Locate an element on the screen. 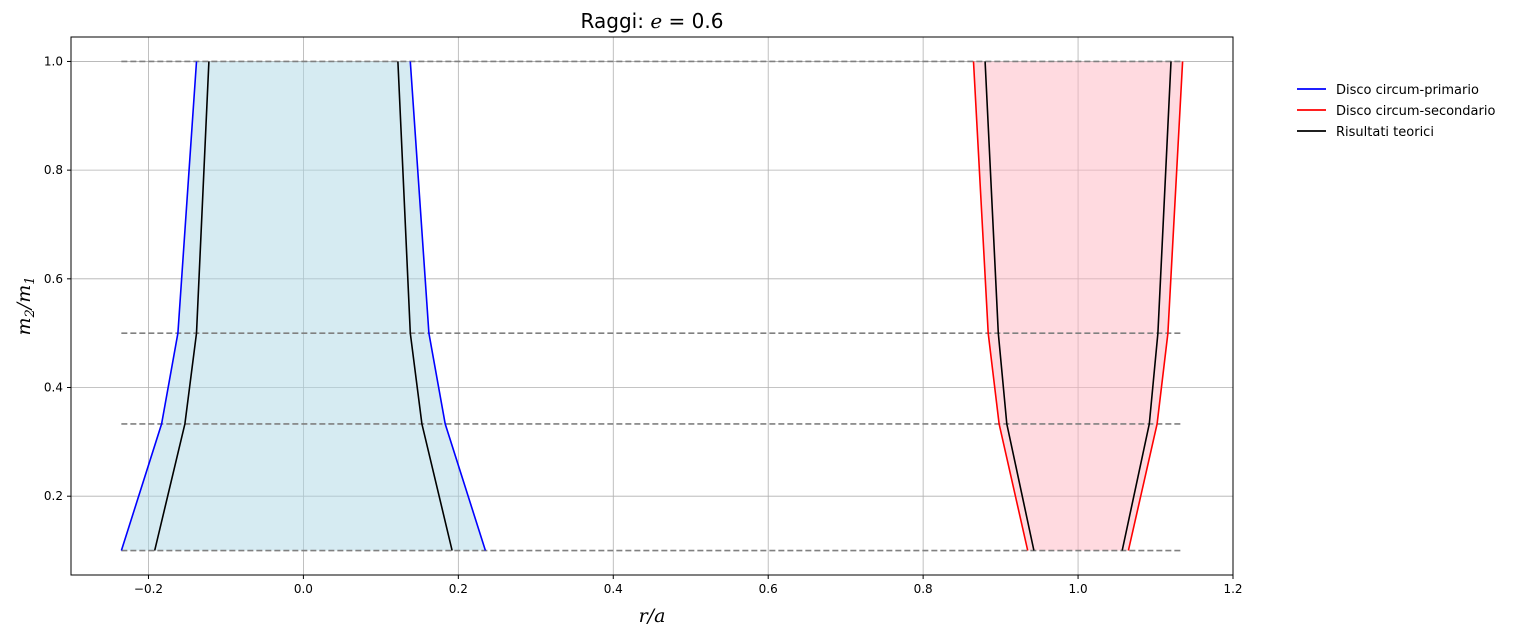 The height and width of the screenshot is (635, 1521). x-tick-label: 1.0 is located at coordinates (1078, 589).